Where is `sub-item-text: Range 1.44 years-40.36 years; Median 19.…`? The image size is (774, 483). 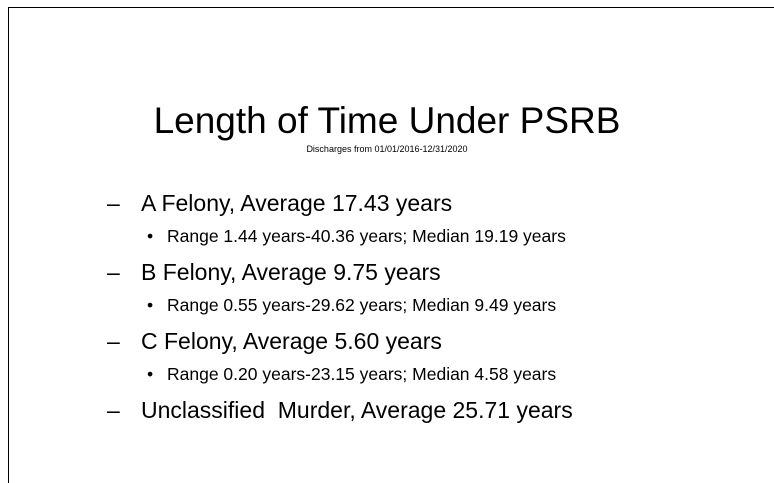
sub-item-text: Range 1.44 years-40.36 years; Median 19.… is located at coordinates (366, 236).